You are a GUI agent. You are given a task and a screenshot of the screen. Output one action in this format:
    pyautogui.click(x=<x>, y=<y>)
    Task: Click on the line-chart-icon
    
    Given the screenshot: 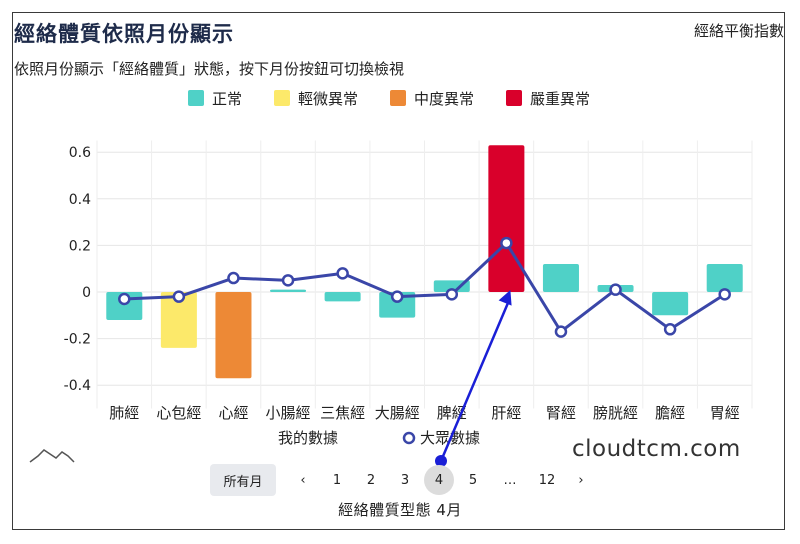 What is the action you would take?
    pyautogui.click(x=52, y=455)
    